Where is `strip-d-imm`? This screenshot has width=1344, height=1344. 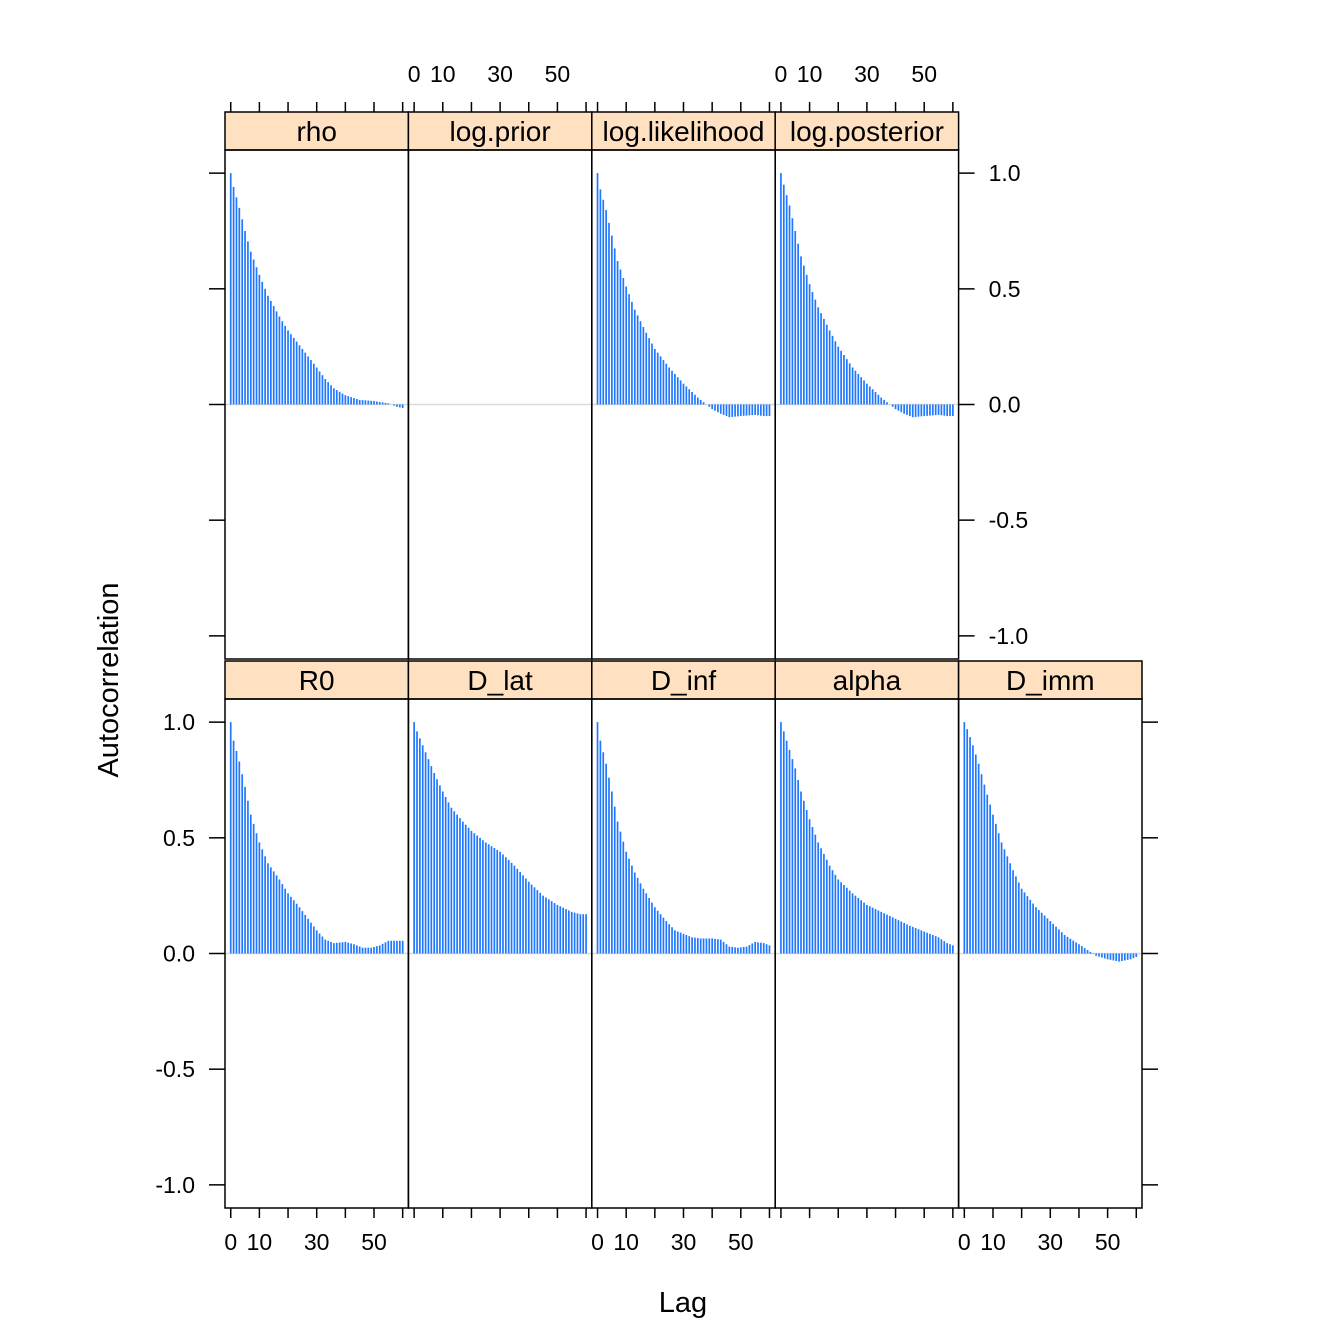
strip-d-imm is located at coordinates (1050, 680).